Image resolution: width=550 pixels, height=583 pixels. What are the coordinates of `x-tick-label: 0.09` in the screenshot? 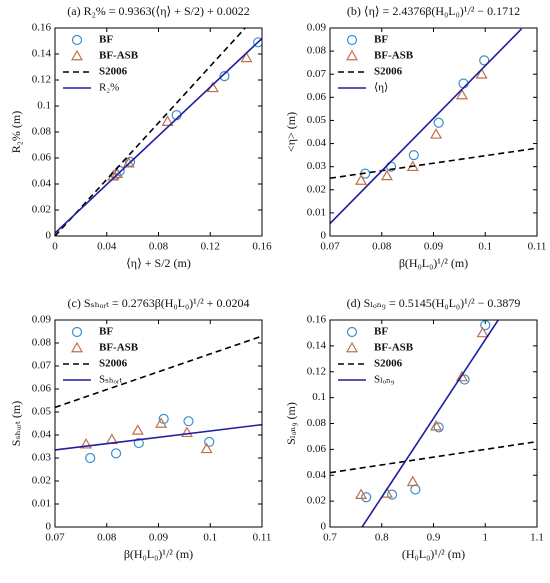 It's located at (159, 538).